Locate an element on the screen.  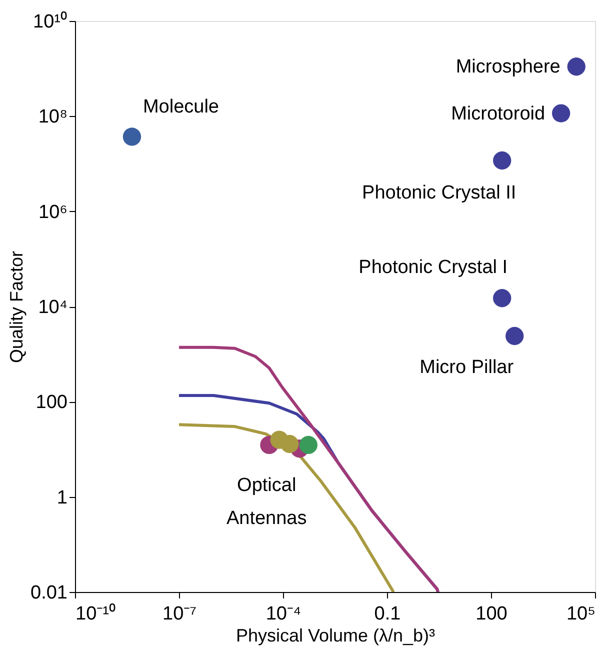
y-tick-label: 10⁴ is located at coordinates (53, 307).